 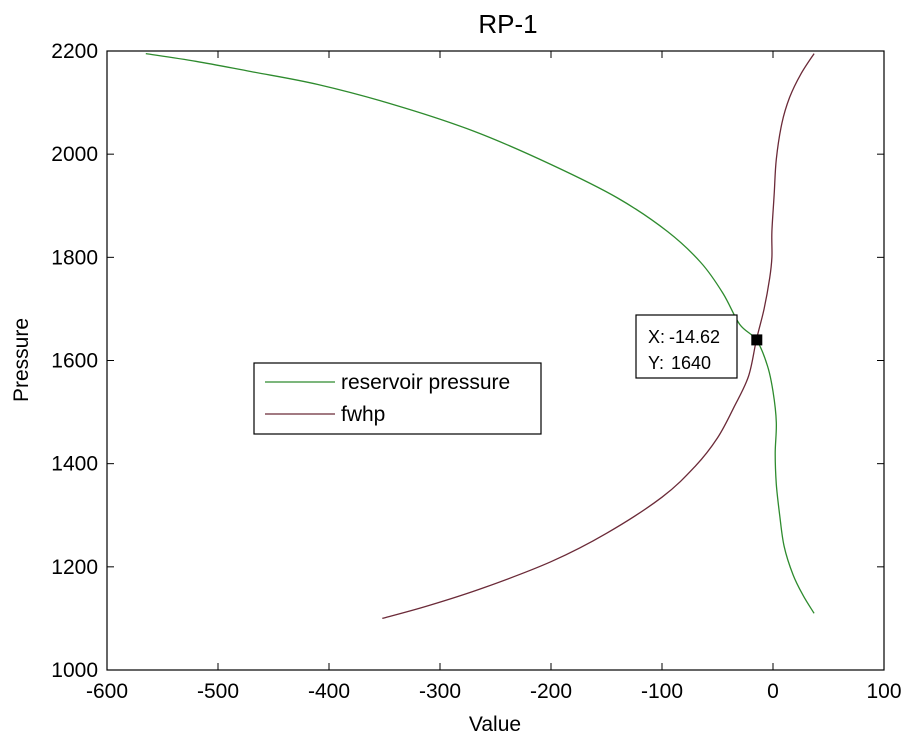 What do you see at coordinates (551, 691) in the screenshot?
I see `x-tick-label: -200` at bounding box center [551, 691].